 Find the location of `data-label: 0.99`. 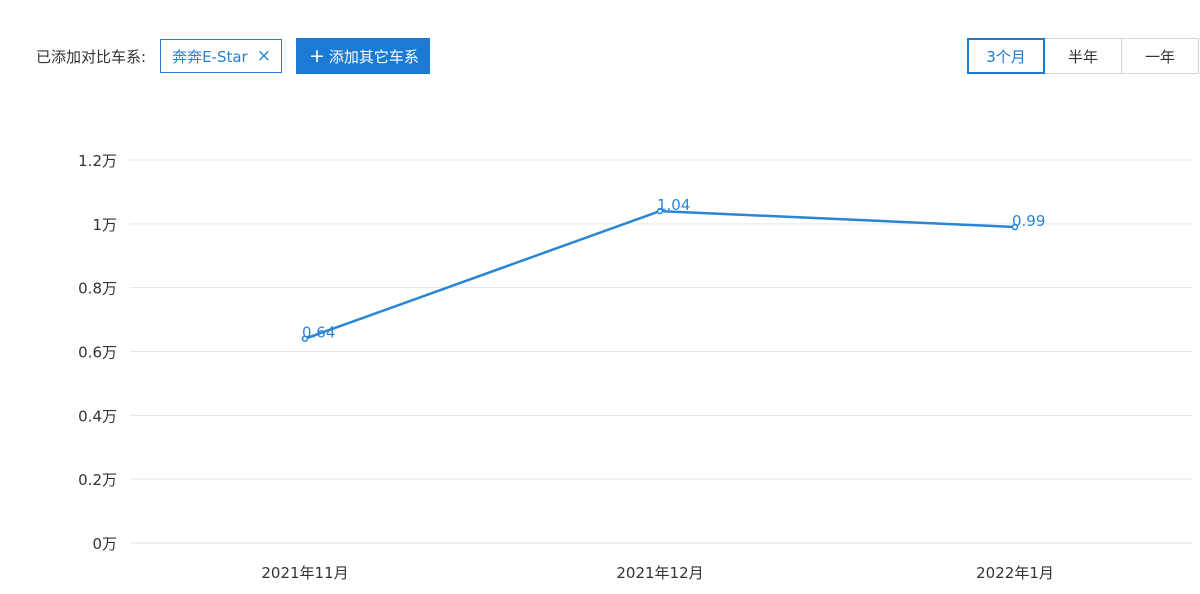

data-label: 0.99 is located at coordinates (1028, 221).